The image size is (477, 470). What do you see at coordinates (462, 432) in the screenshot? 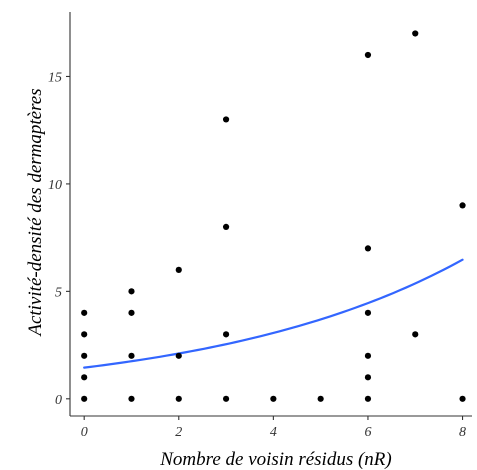
I see `x-tick-label: 8` at bounding box center [462, 432].